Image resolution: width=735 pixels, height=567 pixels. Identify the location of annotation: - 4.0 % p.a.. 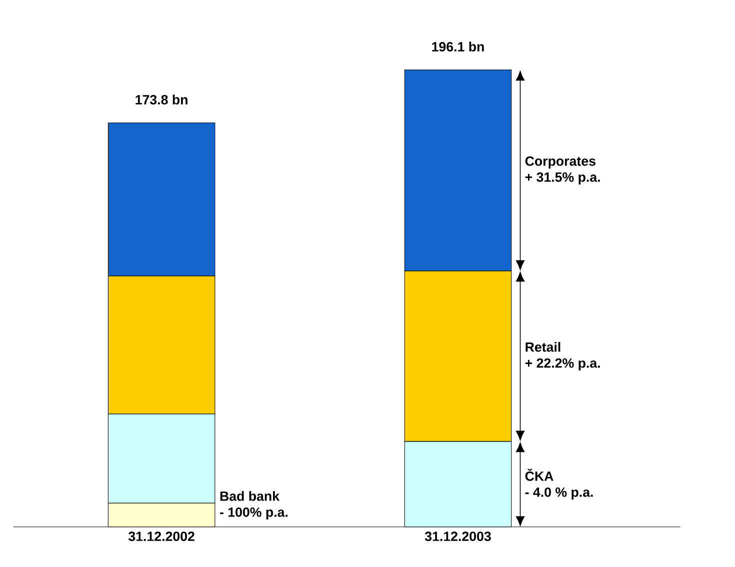
(559, 493).